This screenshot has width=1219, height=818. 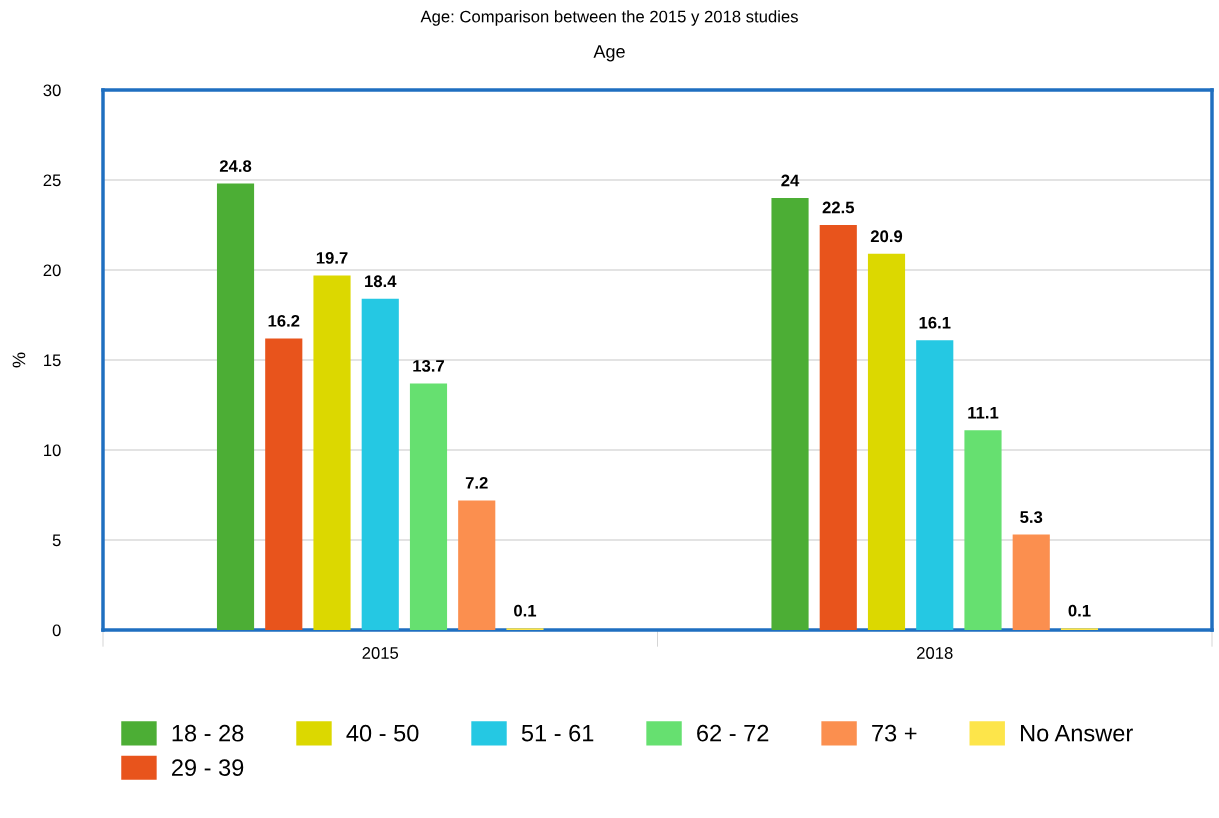 I want to click on legend-label: No Answer, so click(x=1077, y=733).